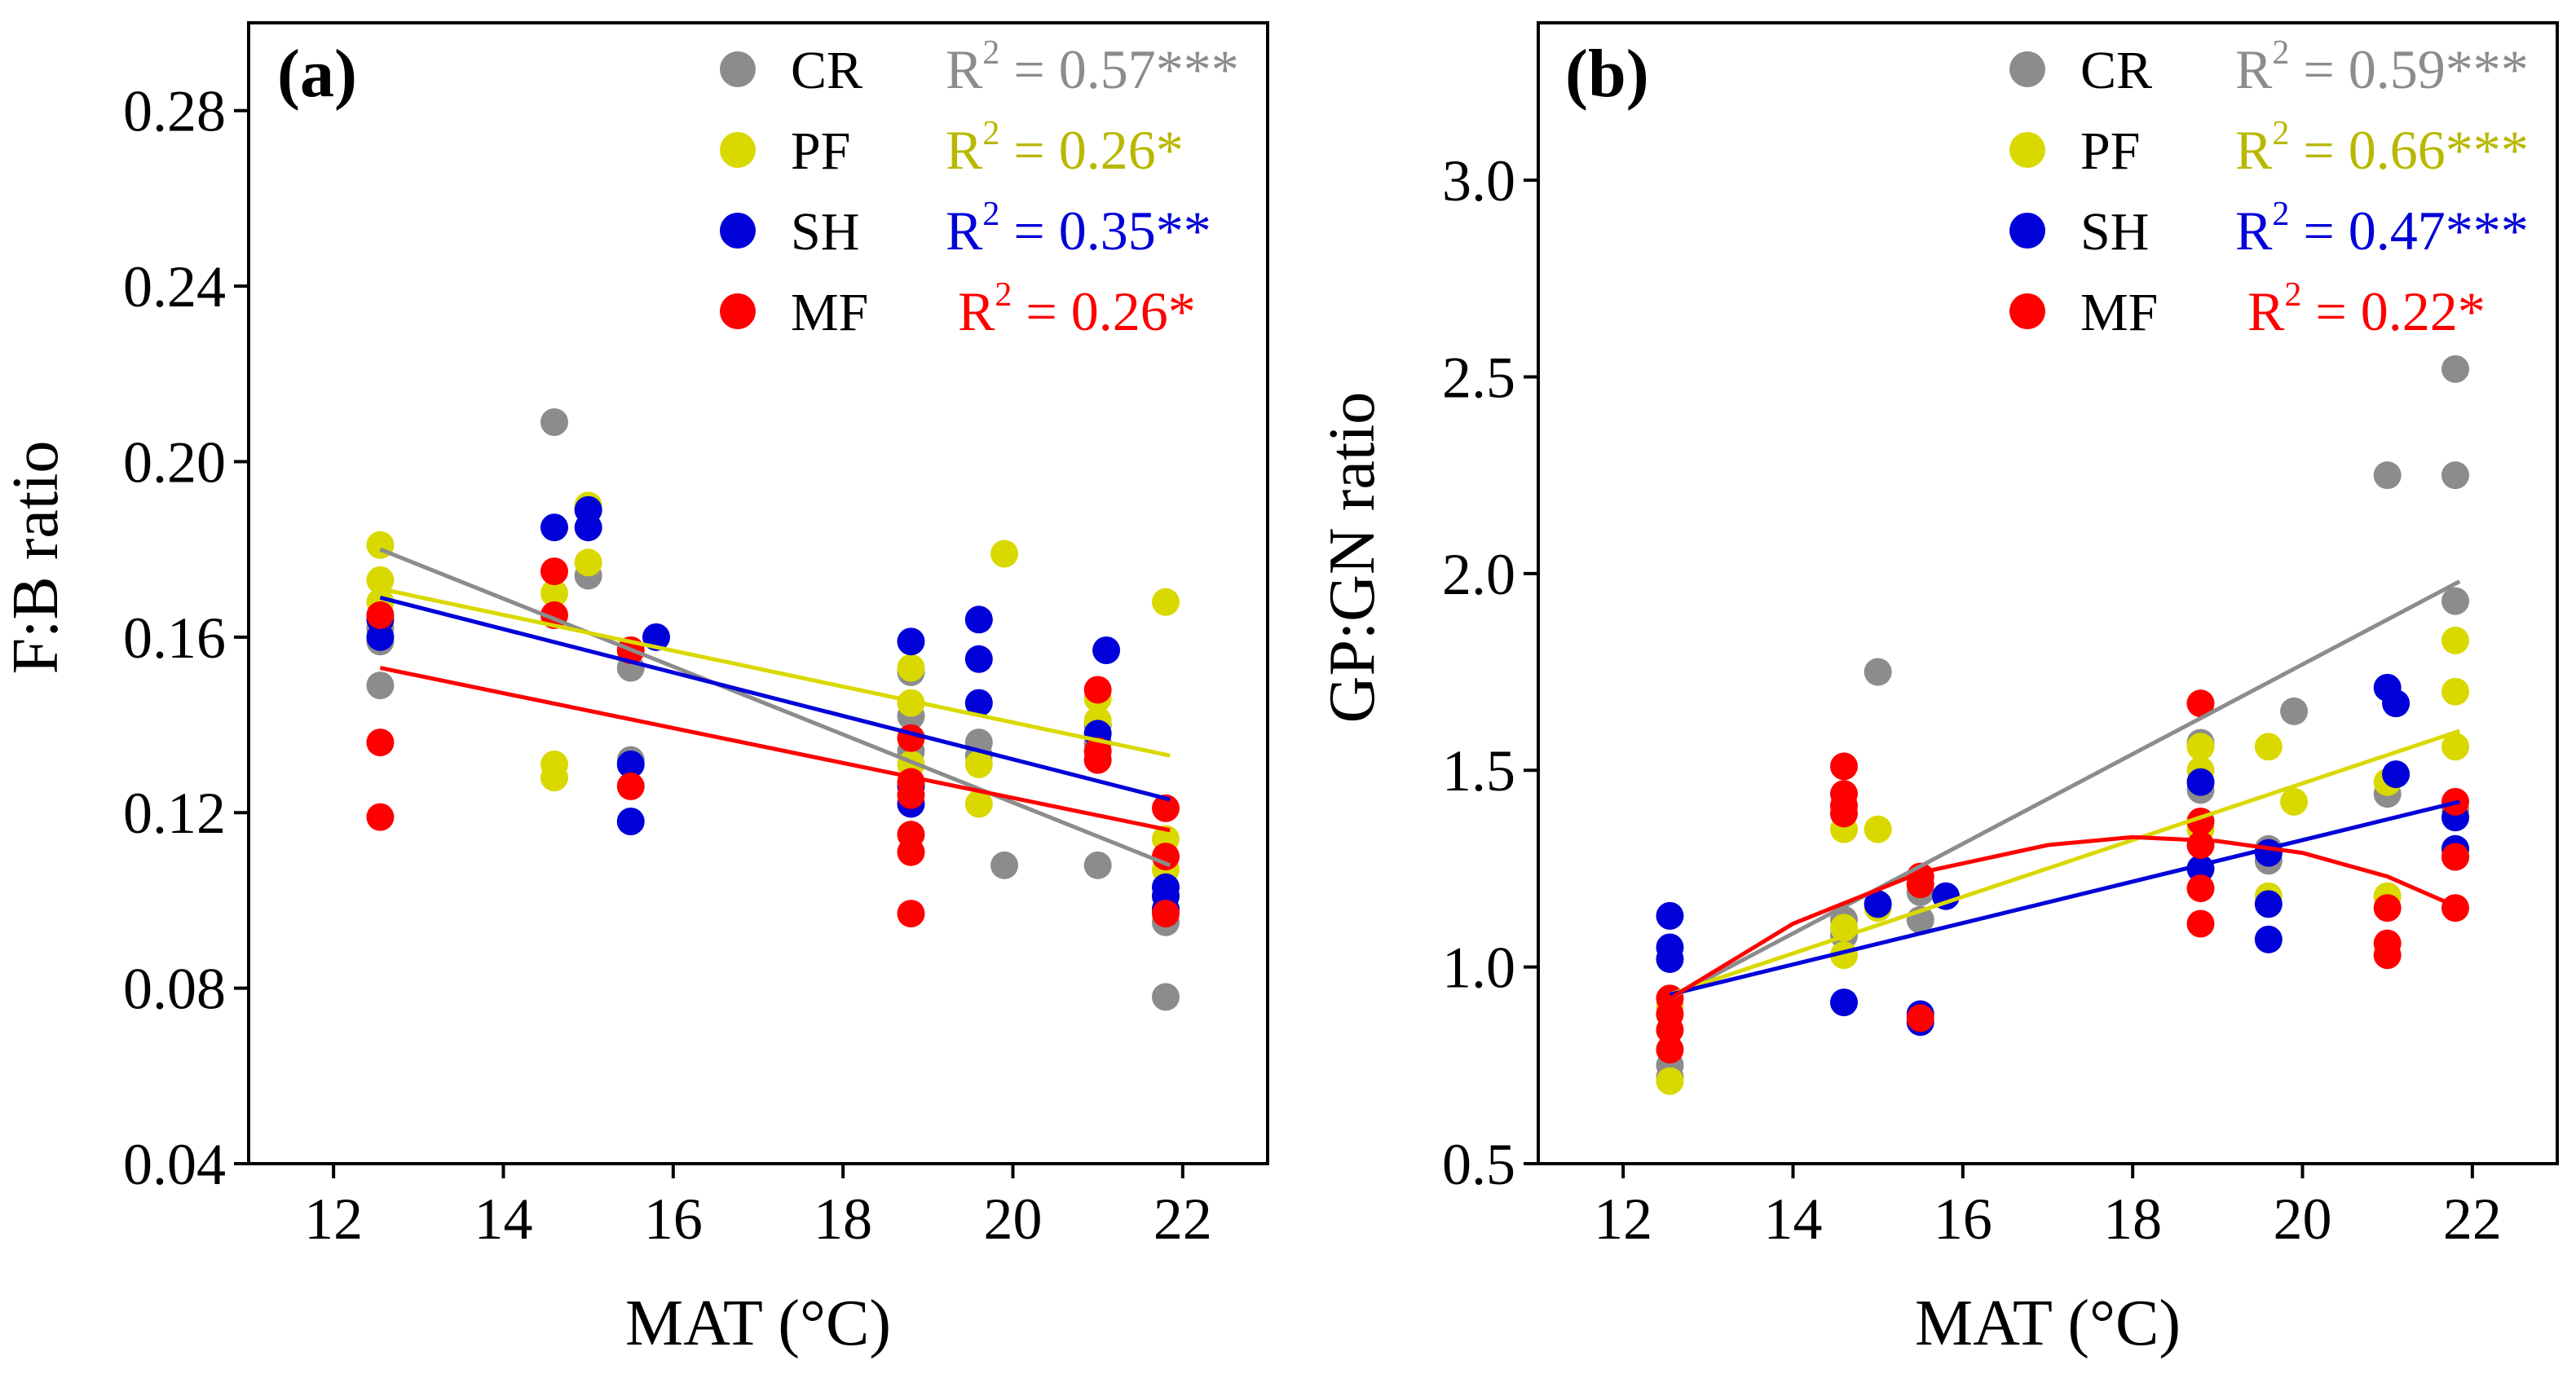  What do you see at coordinates (2408, 231) in the screenshot?
I see `r2-value: = 0.47***` at bounding box center [2408, 231].